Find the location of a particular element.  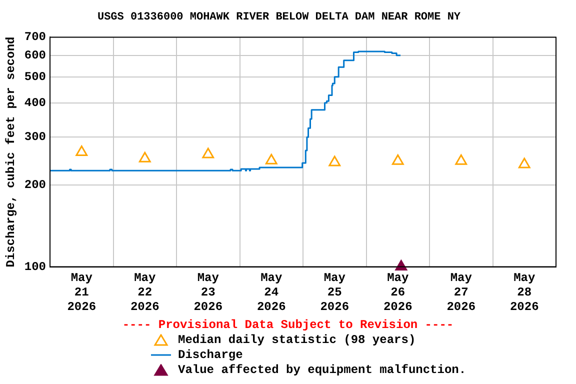

y-tick-label: 400 is located at coordinates (35, 103).